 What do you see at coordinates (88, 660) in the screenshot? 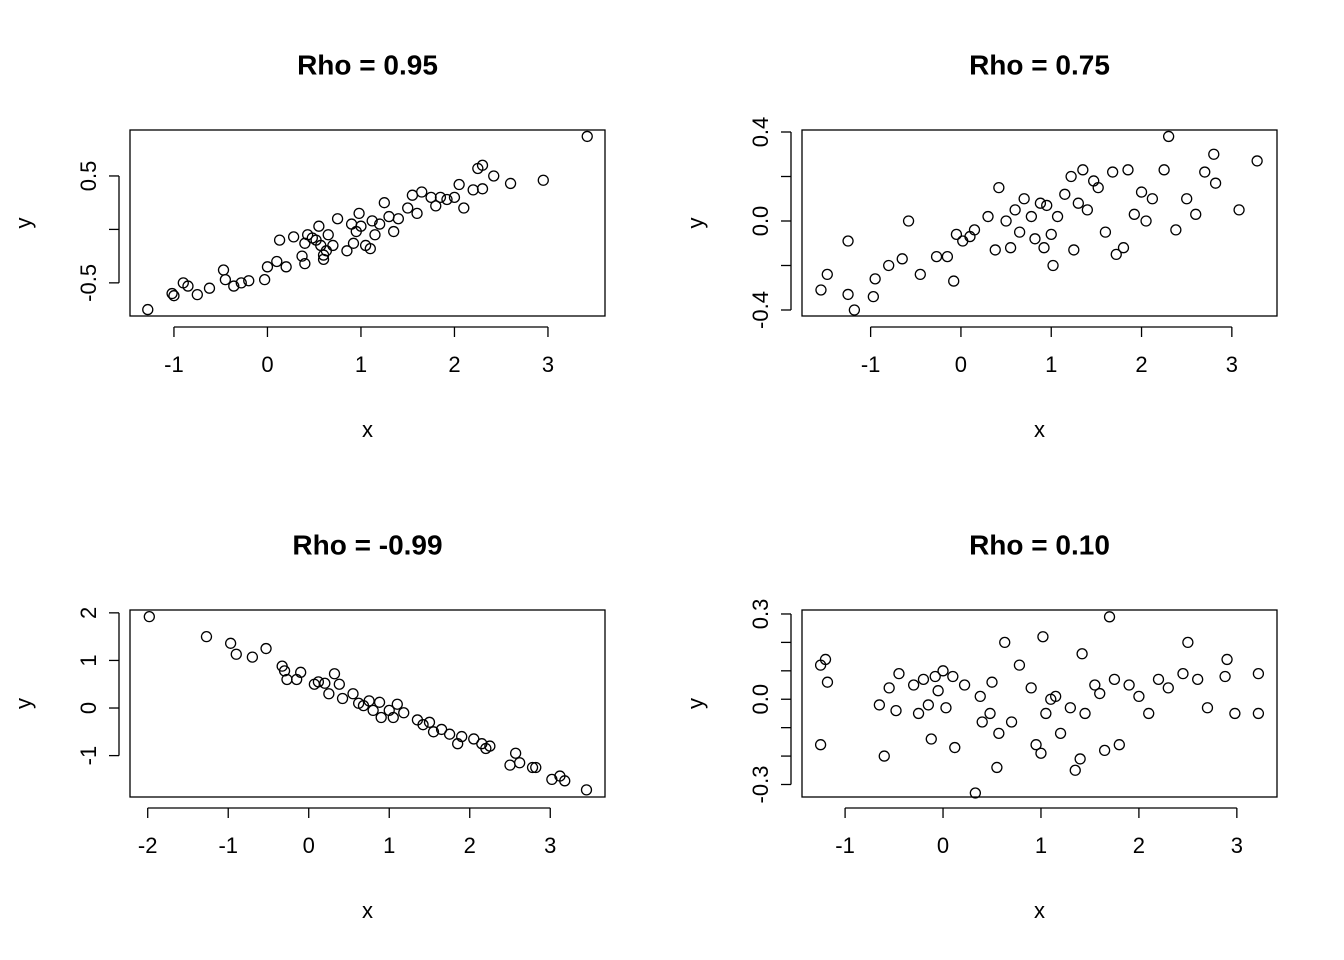
I see `y-tick-label: 1` at bounding box center [88, 660].